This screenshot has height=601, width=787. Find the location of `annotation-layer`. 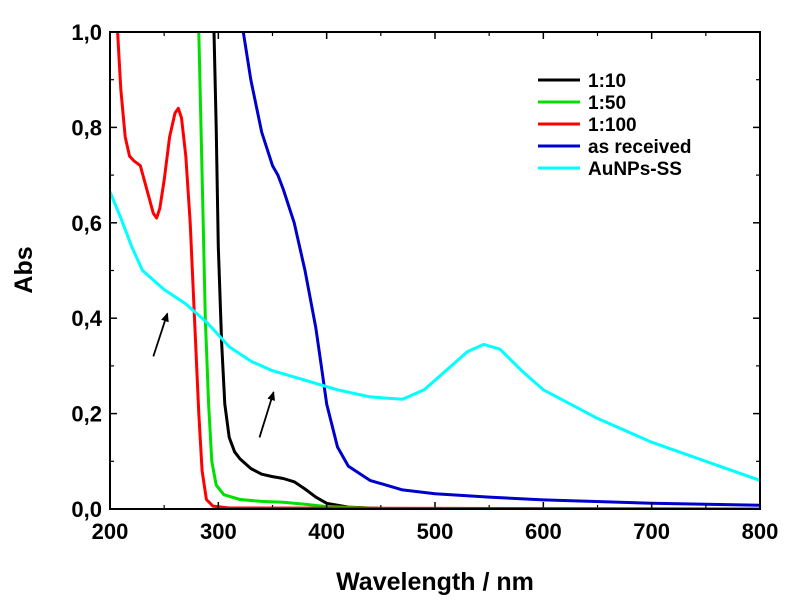

annotation-layer is located at coordinates (214, 375).